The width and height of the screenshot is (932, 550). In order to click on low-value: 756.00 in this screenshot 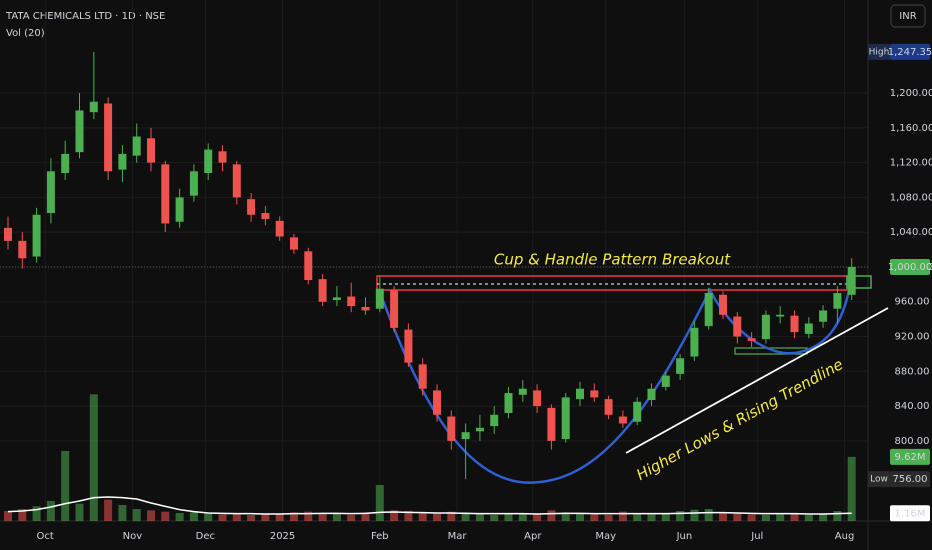, I will do `click(910, 479)`.